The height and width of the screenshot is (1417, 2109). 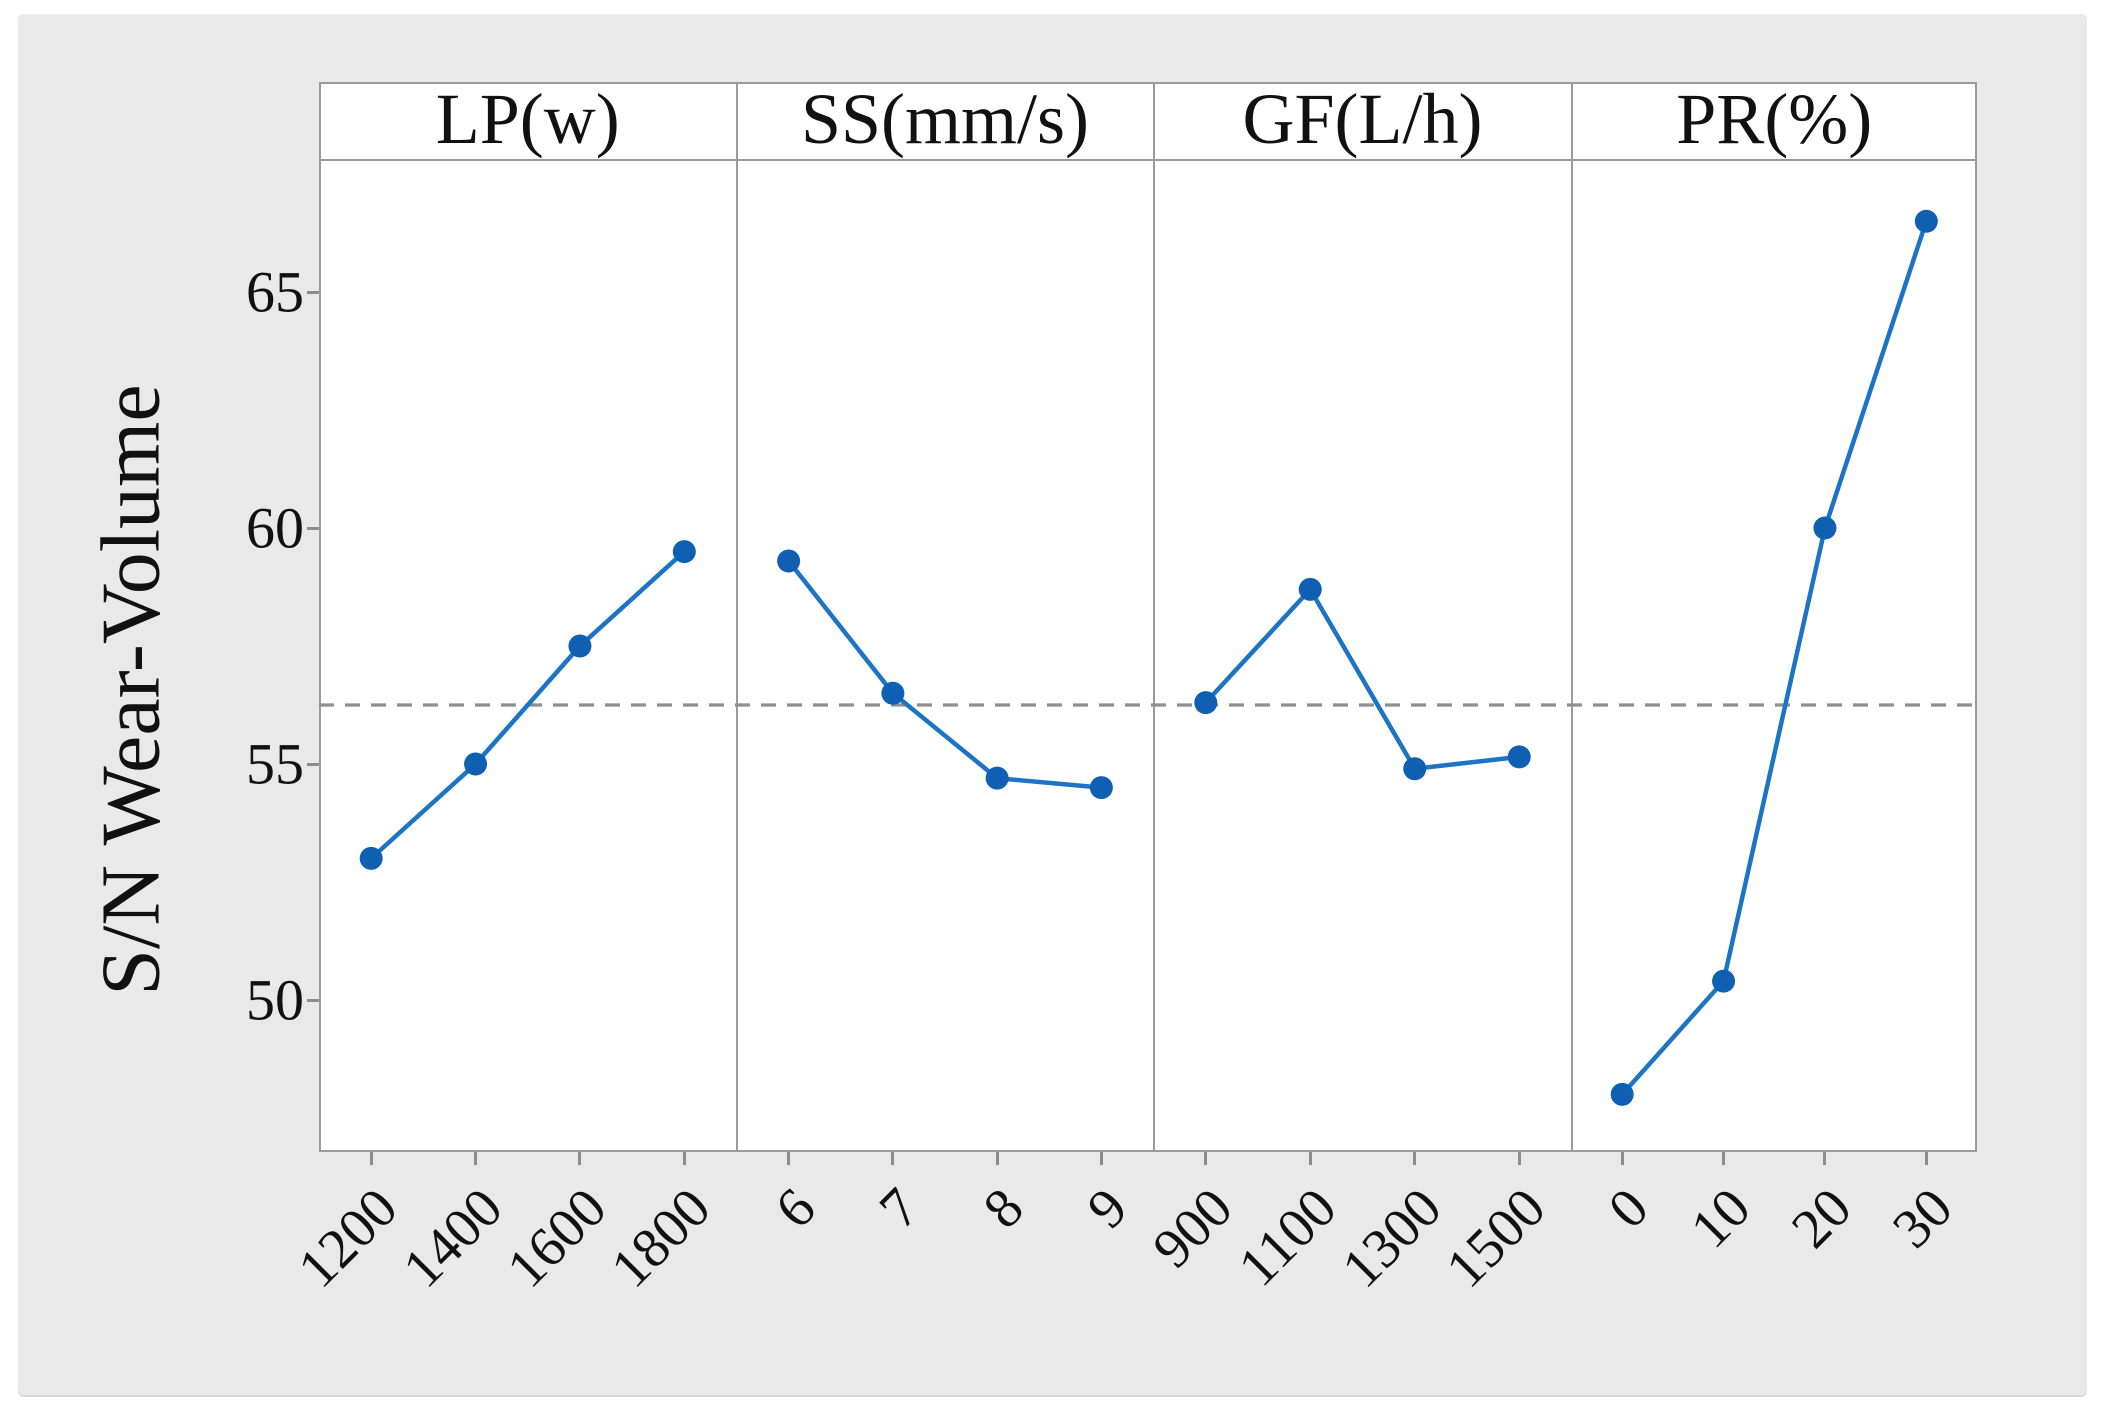 I want to click on y-tick-label: 60, so click(x=275, y=528).